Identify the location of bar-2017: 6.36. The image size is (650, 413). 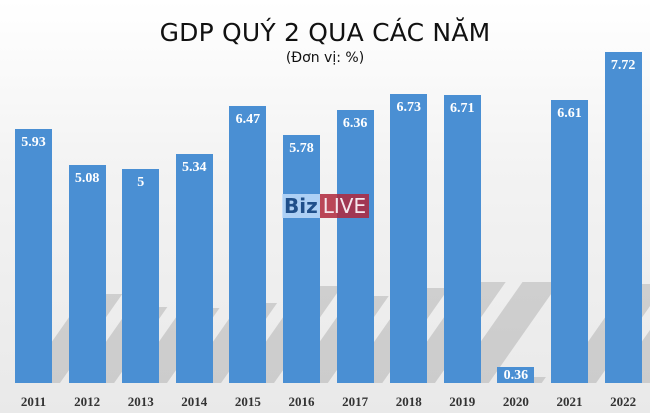
(355, 246).